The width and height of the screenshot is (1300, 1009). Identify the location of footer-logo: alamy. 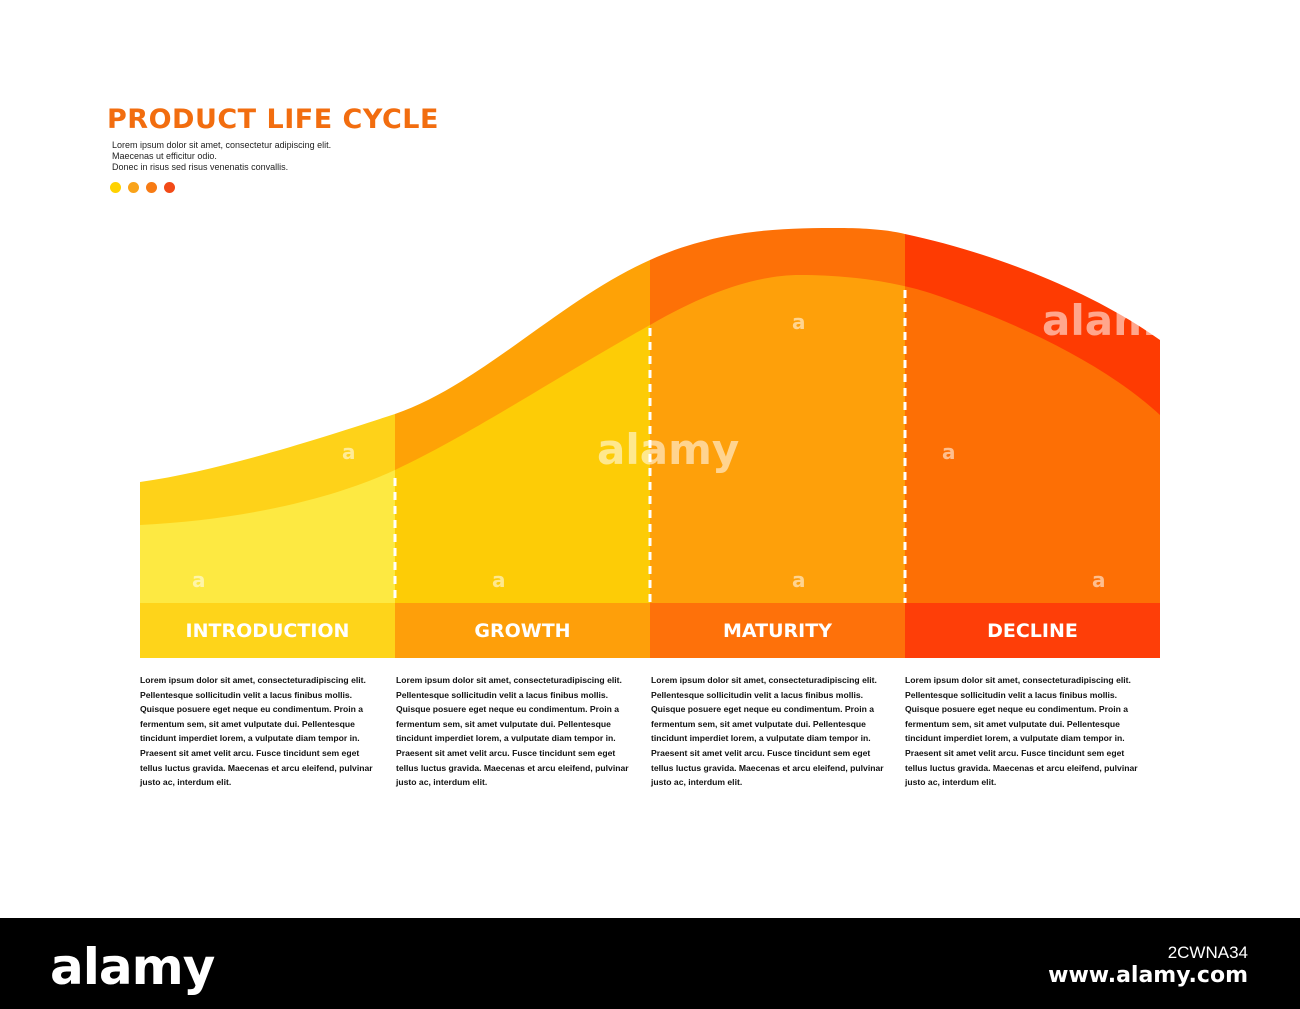
(132, 967).